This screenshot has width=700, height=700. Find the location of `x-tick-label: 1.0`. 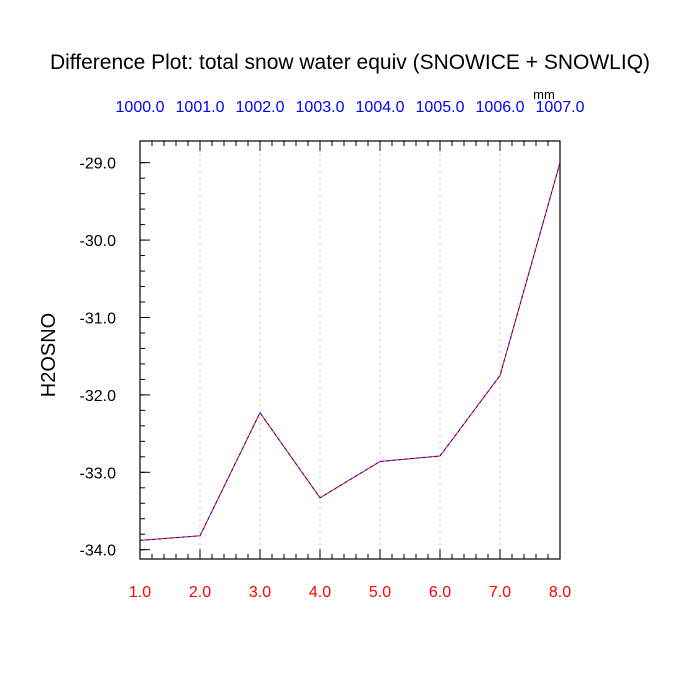

x-tick-label: 1.0 is located at coordinates (140, 592).